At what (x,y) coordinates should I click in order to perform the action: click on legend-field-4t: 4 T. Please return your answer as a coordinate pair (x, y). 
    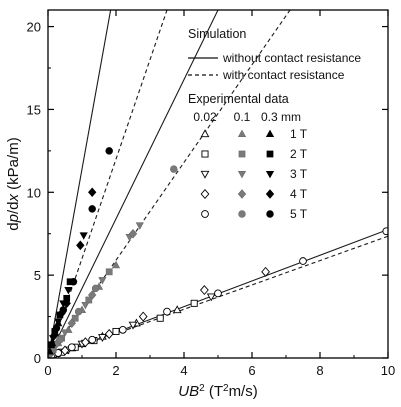
    Looking at the image, I should click on (299, 194).